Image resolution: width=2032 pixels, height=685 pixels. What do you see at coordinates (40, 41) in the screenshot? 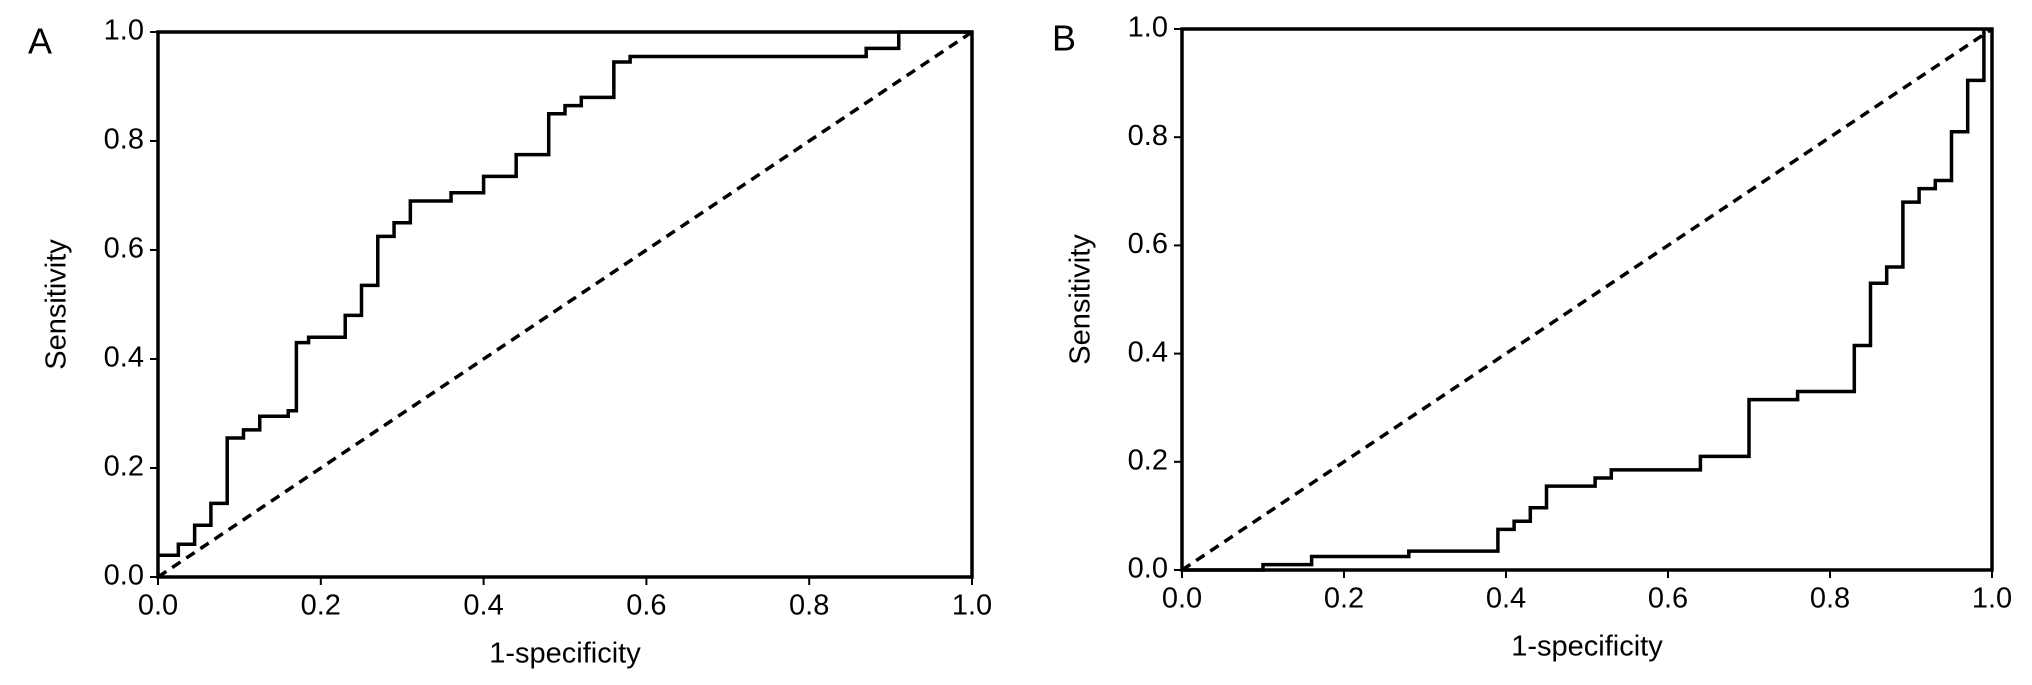
I see `panel-label: A` at bounding box center [40, 41].